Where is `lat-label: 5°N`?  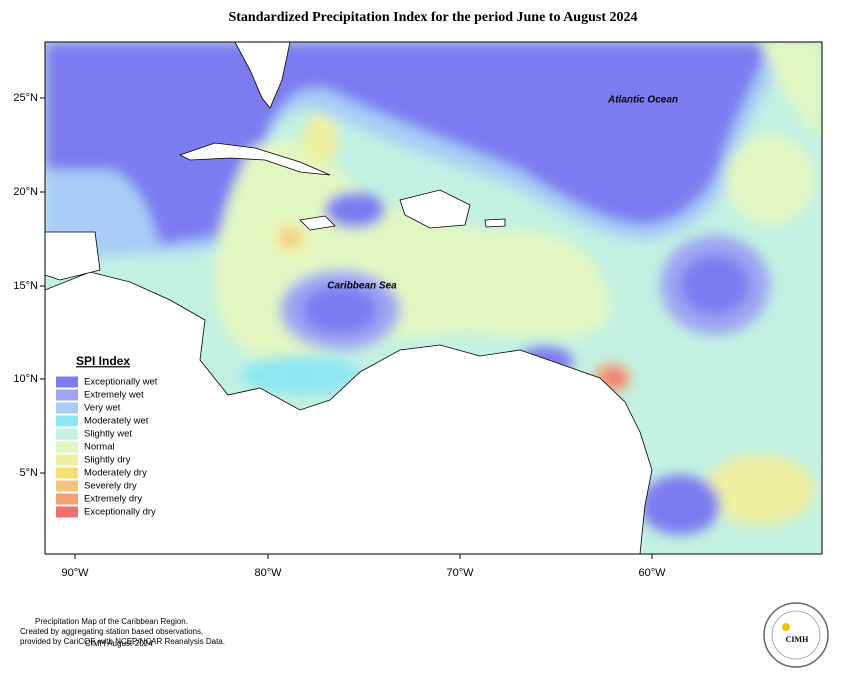
lat-label: 5°N is located at coordinates (29, 473).